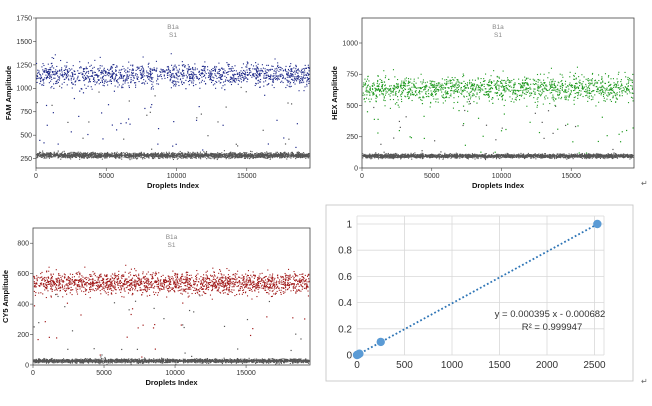 This screenshot has width=652, height=406. What do you see at coordinates (24, 42) in the screenshot?
I see `fam-ytick-label: 1500` at bounding box center [24, 42].